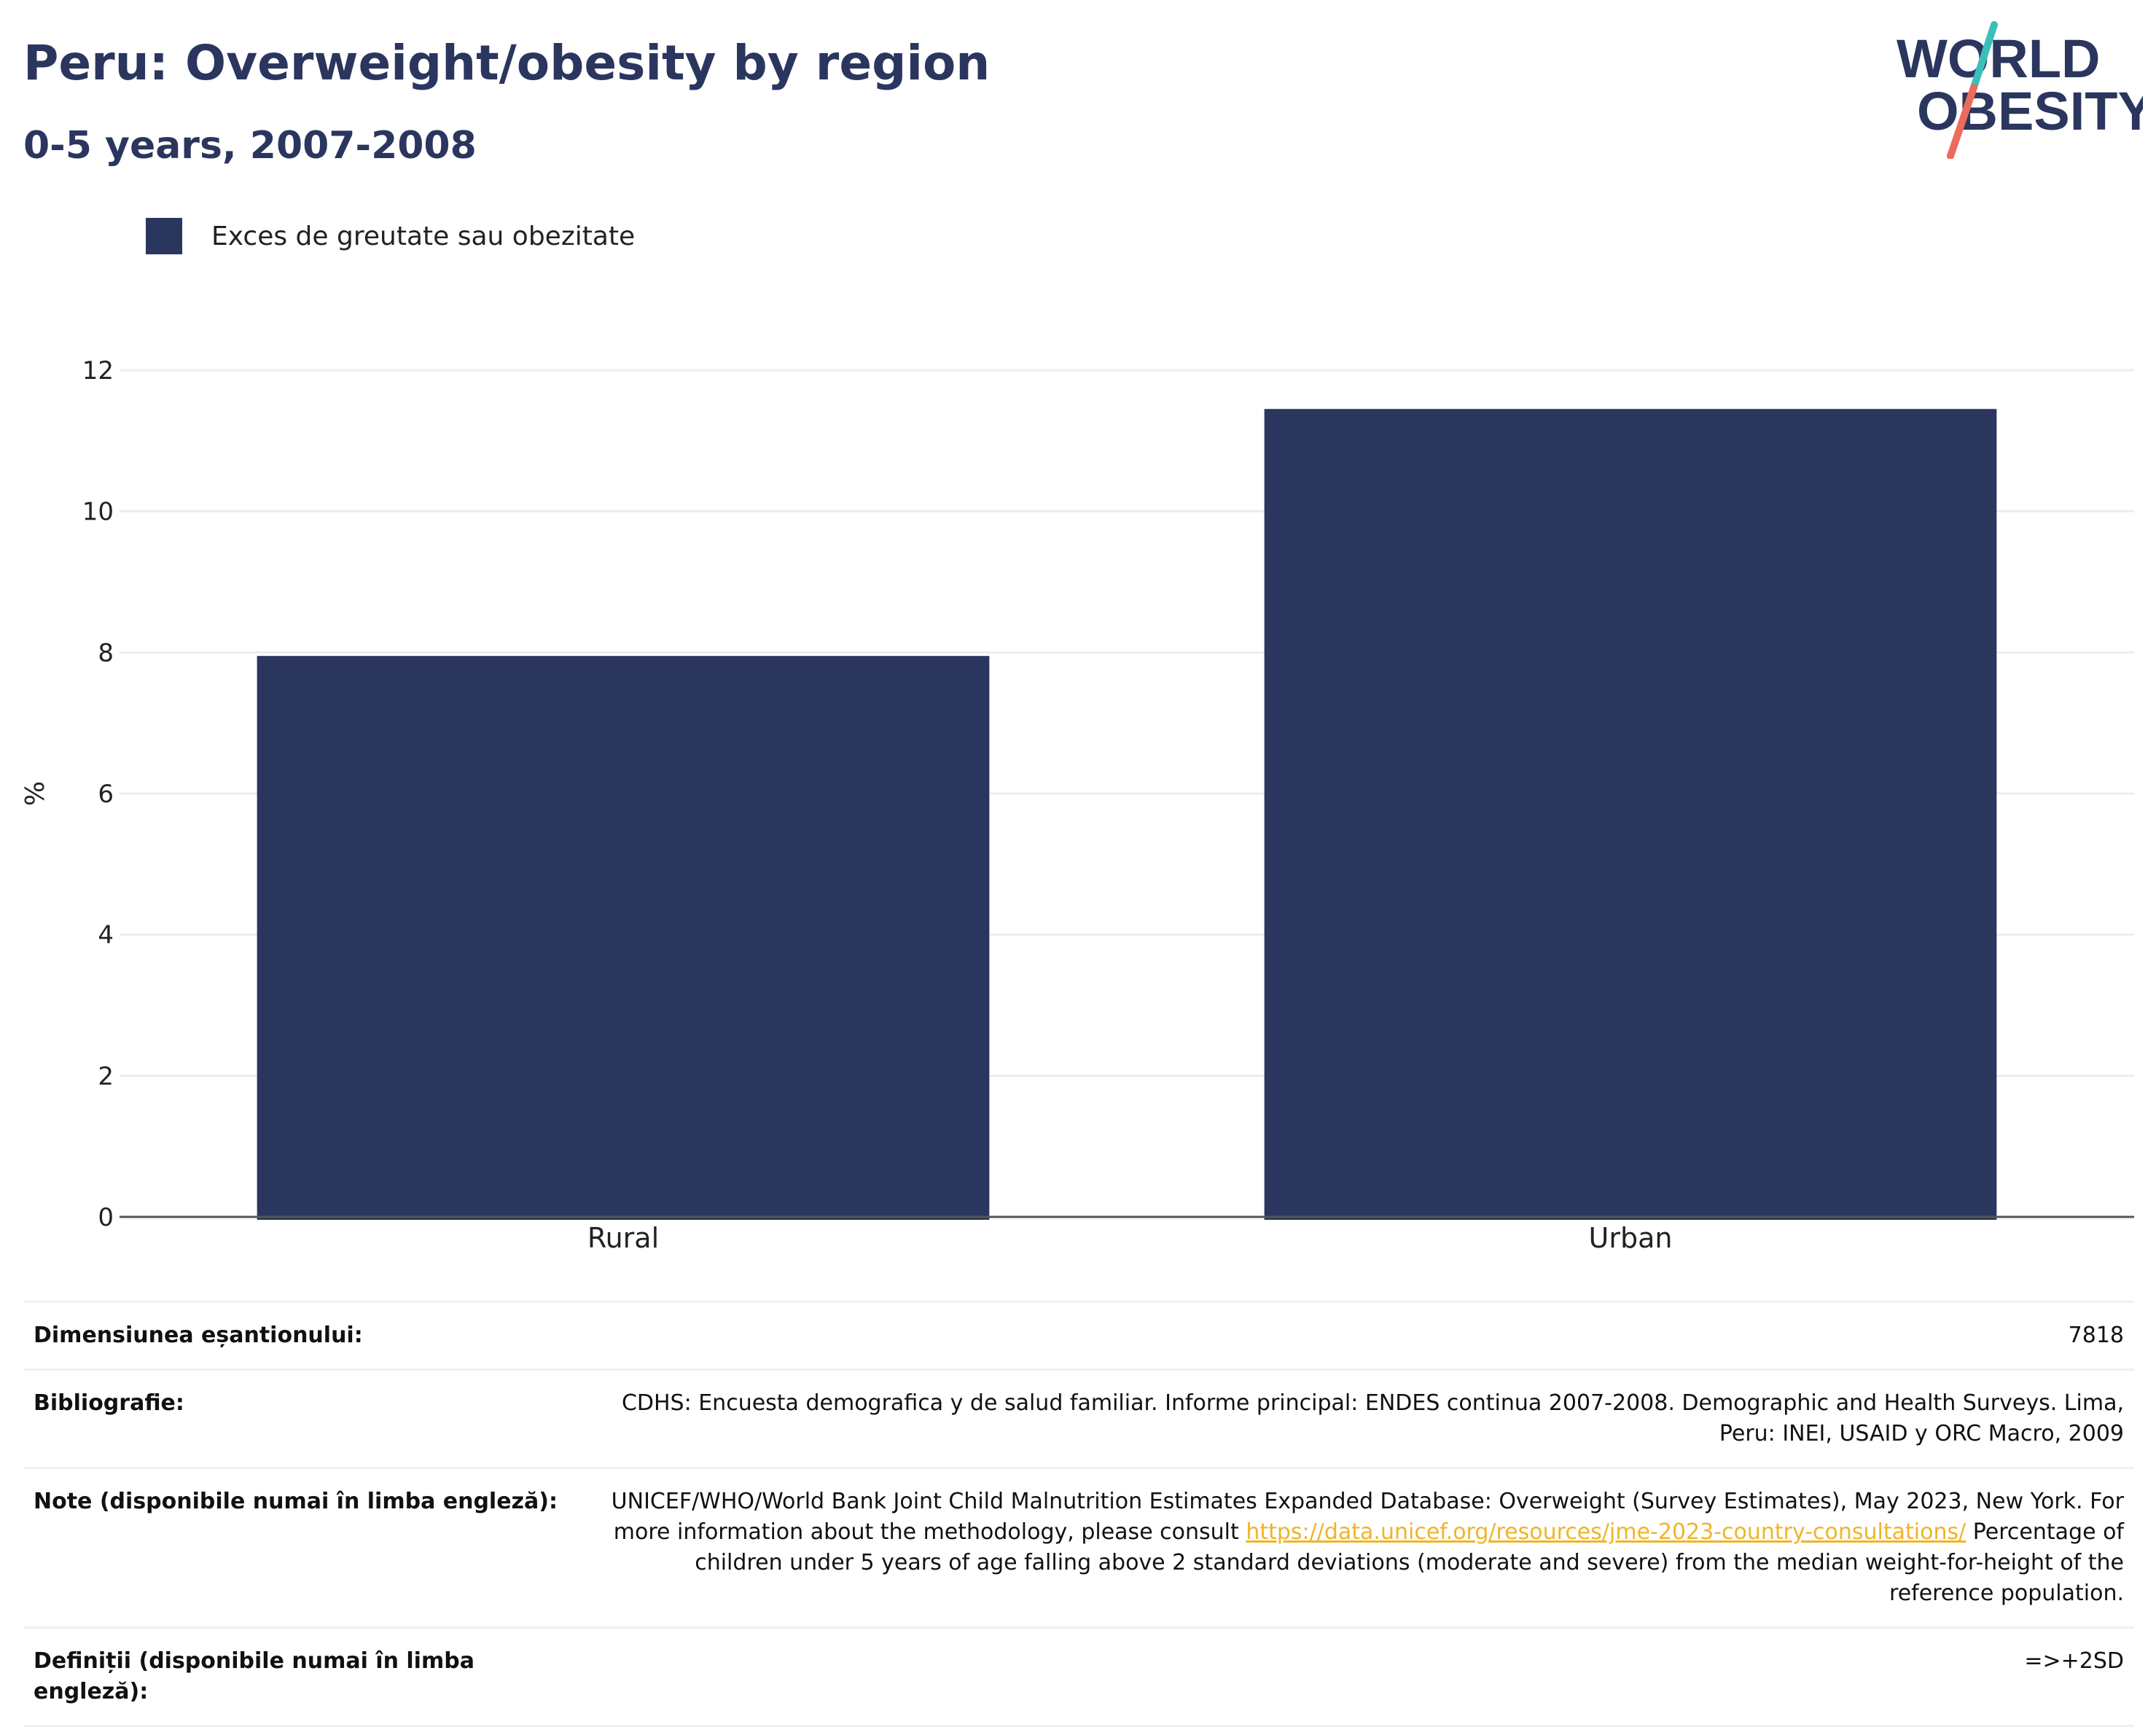  What do you see at coordinates (507, 63) in the screenshot?
I see `chart-title: Peru: Overweight/obesity by region` at bounding box center [507, 63].